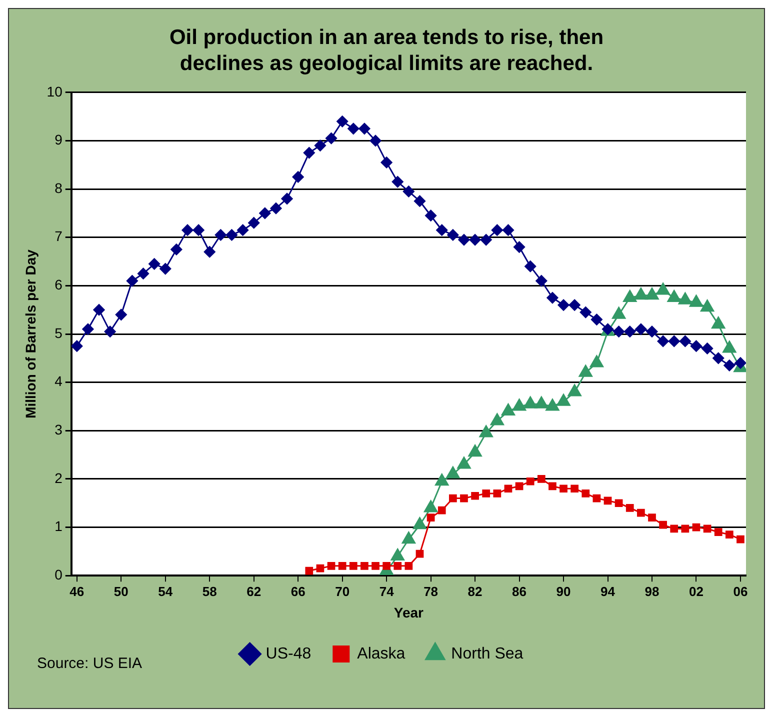 The image size is (773, 717). What do you see at coordinates (431, 591) in the screenshot?
I see `x-tick-label: 78` at bounding box center [431, 591].